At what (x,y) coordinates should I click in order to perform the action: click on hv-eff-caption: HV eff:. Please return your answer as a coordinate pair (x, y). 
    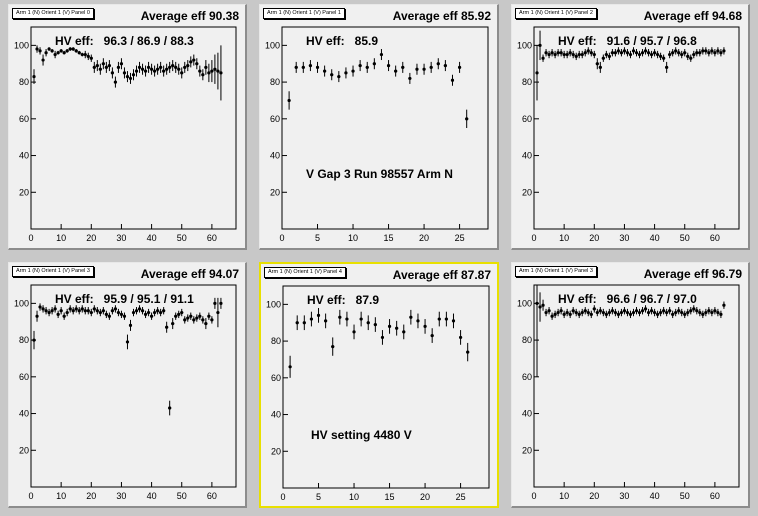
    Looking at the image, I should click on (326, 300).